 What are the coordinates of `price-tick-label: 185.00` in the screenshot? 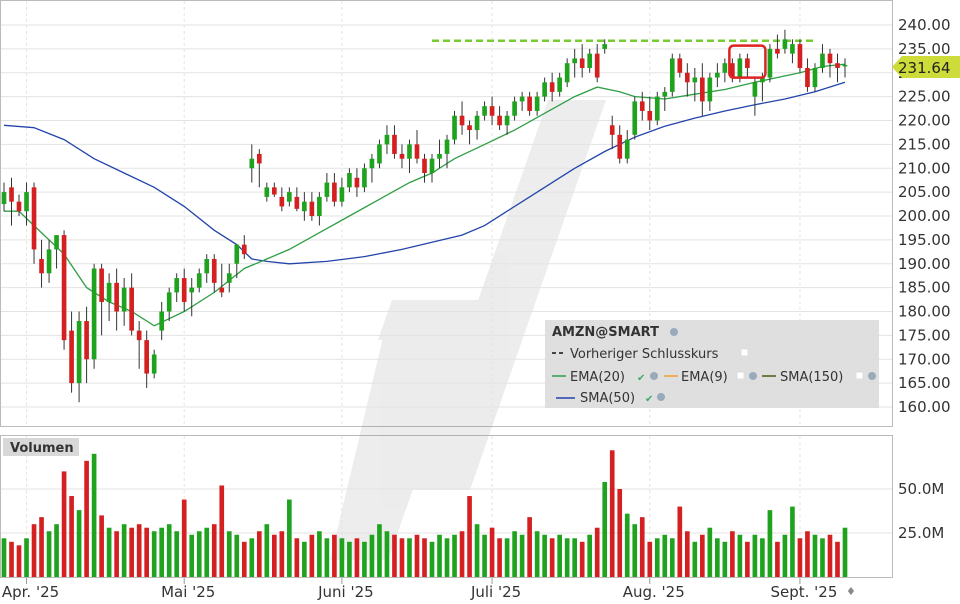 It's located at (924, 288).